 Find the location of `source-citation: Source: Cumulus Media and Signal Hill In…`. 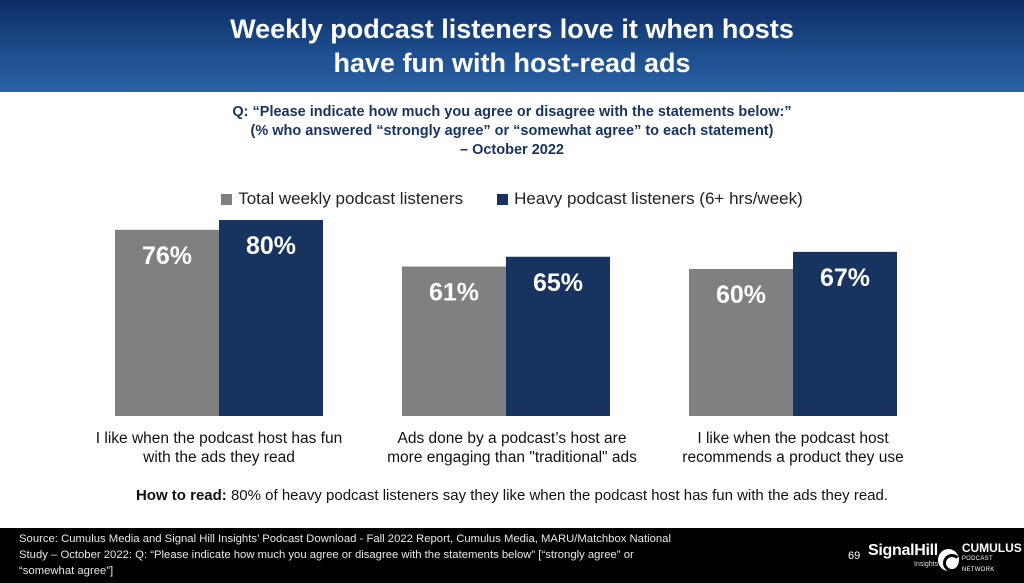

source-citation: Source: Cumulus Media and Signal Hill In… is located at coordinates (389, 555).